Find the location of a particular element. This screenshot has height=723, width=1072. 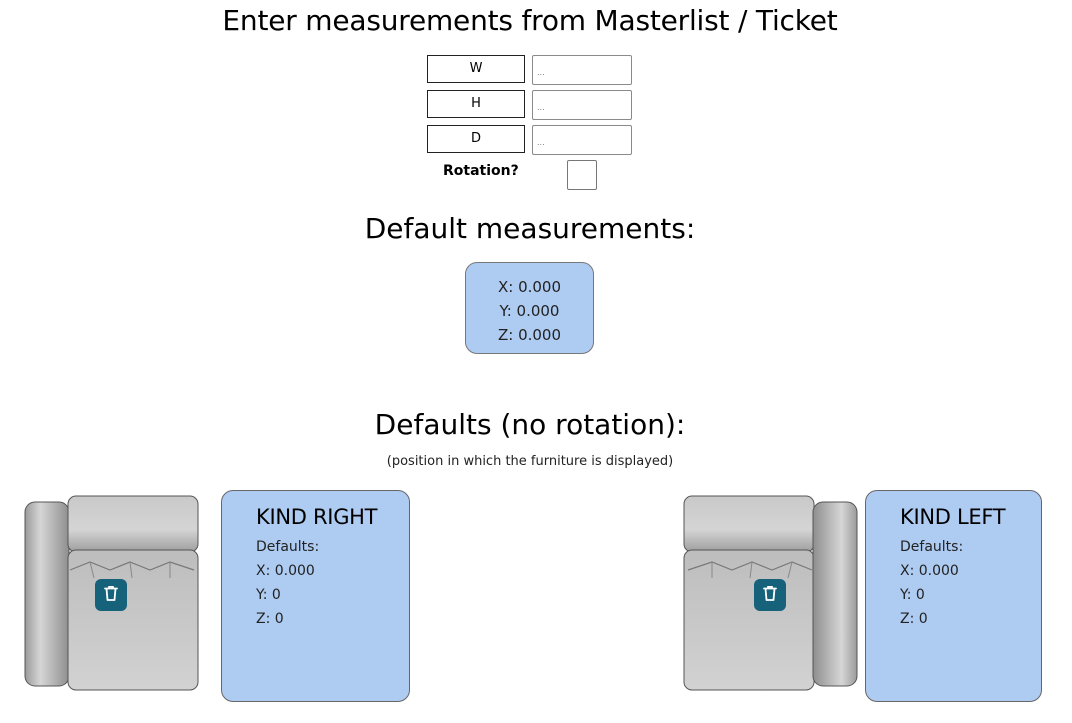

delete-kind-right-button is located at coordinates (111, 595).